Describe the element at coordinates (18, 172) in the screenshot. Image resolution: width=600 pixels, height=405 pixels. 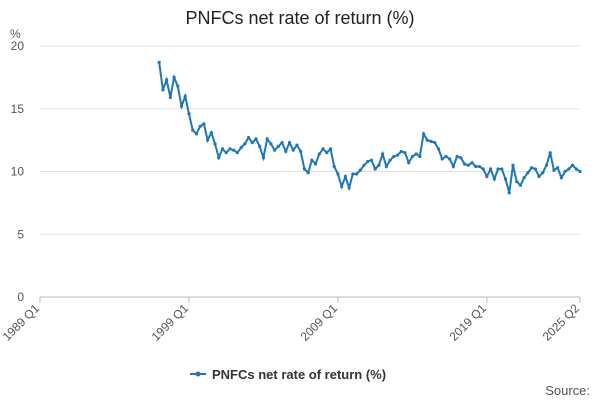
I see `y-tick-label: 10` at that location.